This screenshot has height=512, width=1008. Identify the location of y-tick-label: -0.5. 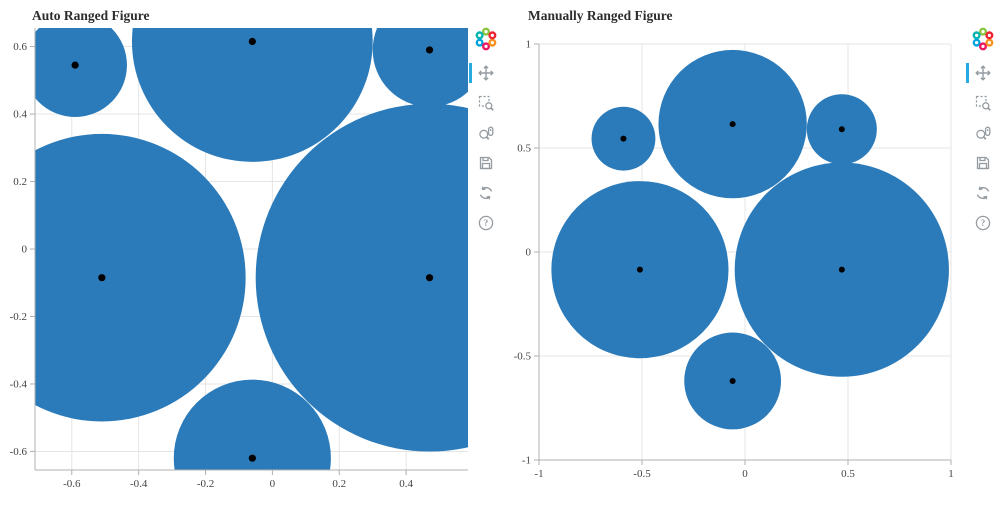
(523, 357).